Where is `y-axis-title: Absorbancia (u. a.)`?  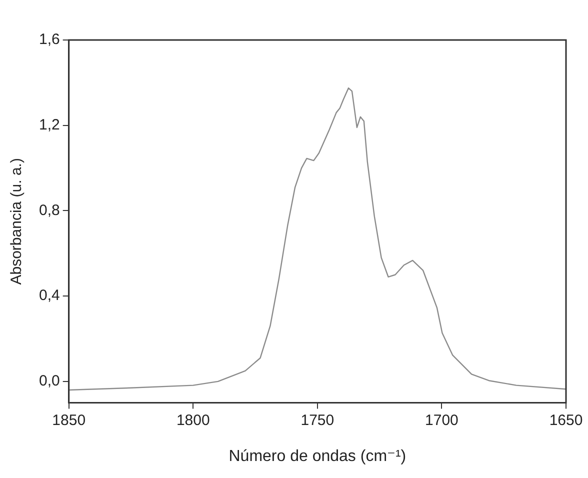 y-axis-title: Absorbancia (u. a.) is located at coordinates (17, 221).